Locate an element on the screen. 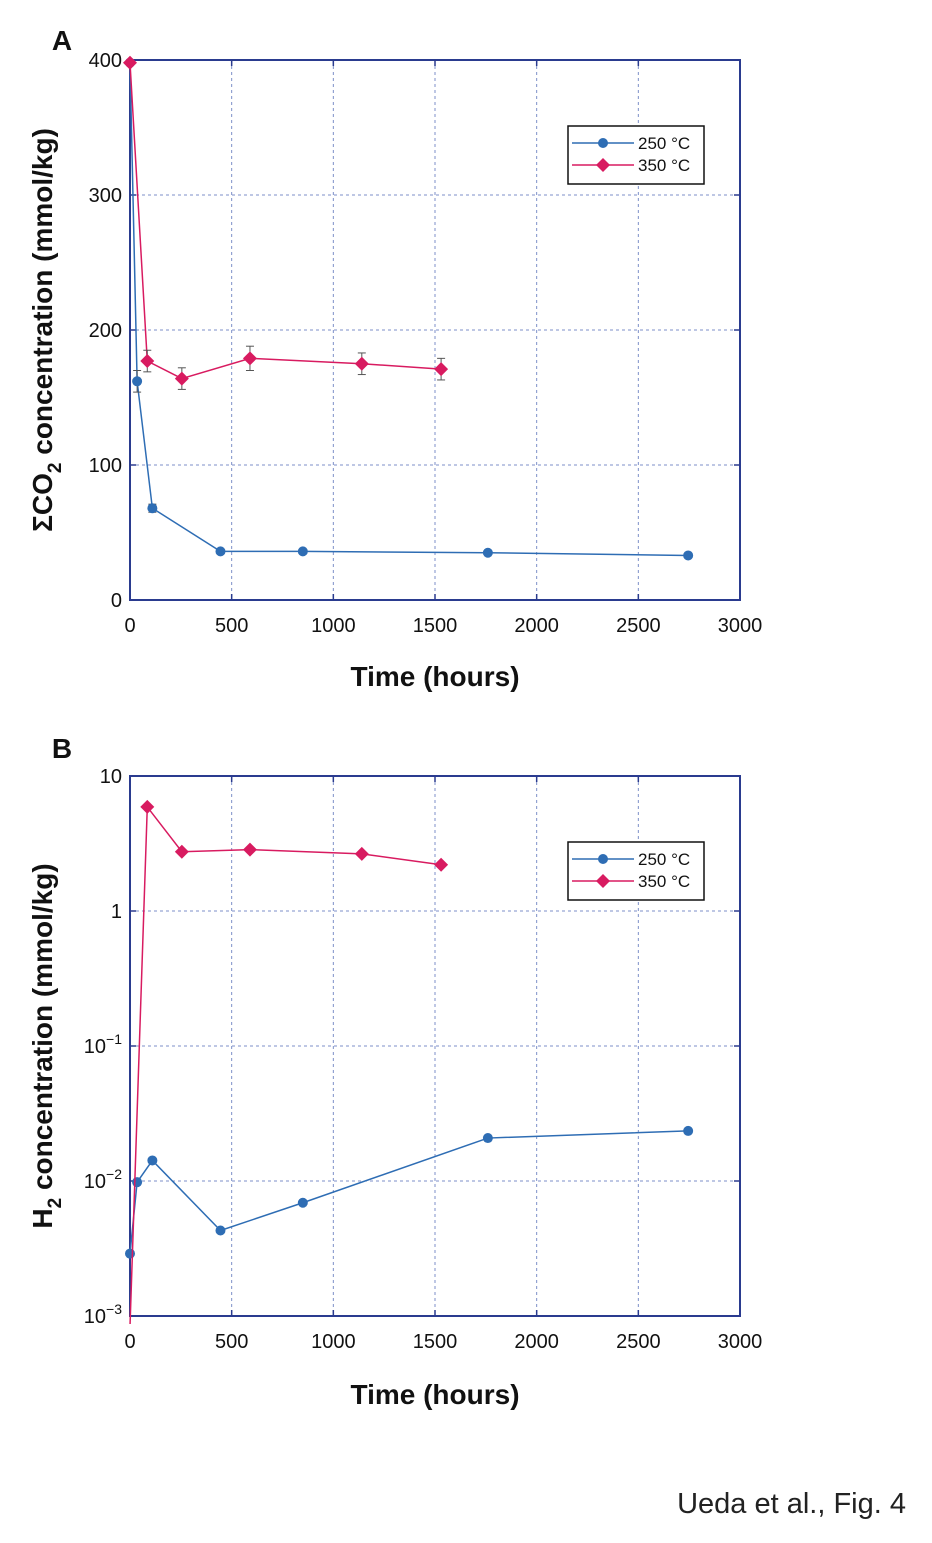 This screenshot has height=1543, width=932. y-tick-label: 400 is located at coordinates (105, 61).